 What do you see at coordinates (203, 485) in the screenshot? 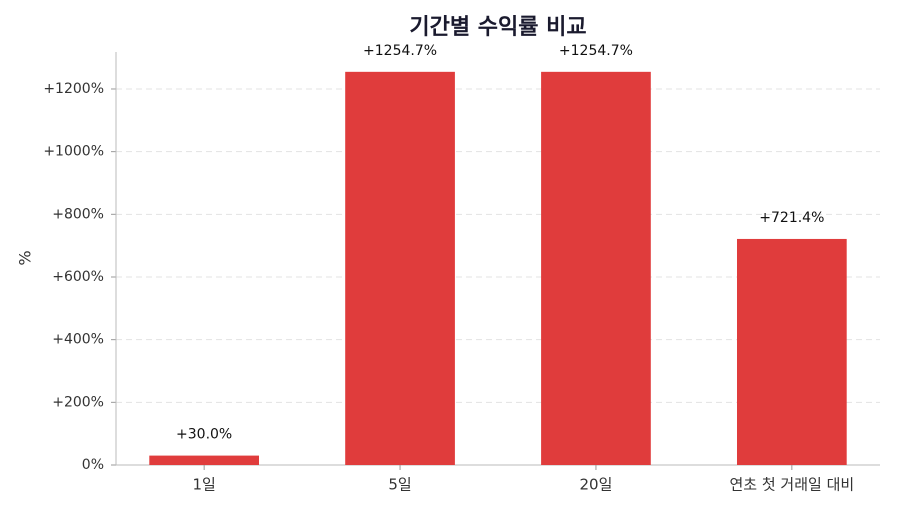
I see `x-tick-label: 1일` at bounding box center [203, 485].